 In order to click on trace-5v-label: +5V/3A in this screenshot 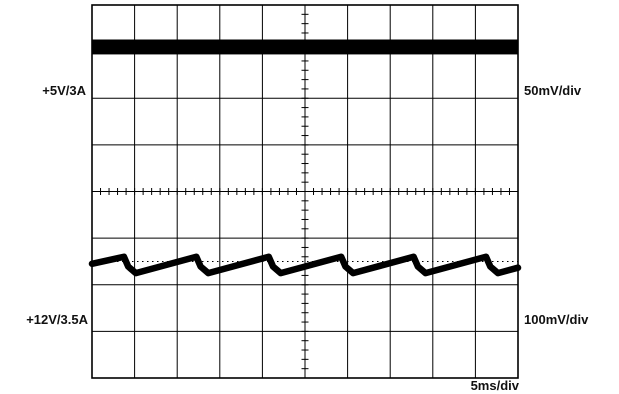, I will do `click(64, 90)`.